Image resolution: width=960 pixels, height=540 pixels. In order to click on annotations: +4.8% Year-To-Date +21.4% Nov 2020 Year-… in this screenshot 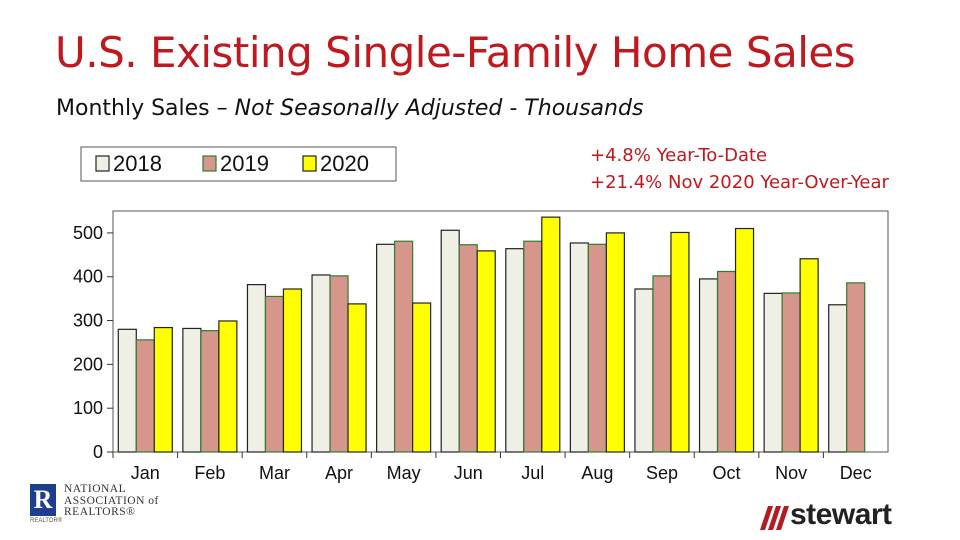, I will do `click(739, 169)`.